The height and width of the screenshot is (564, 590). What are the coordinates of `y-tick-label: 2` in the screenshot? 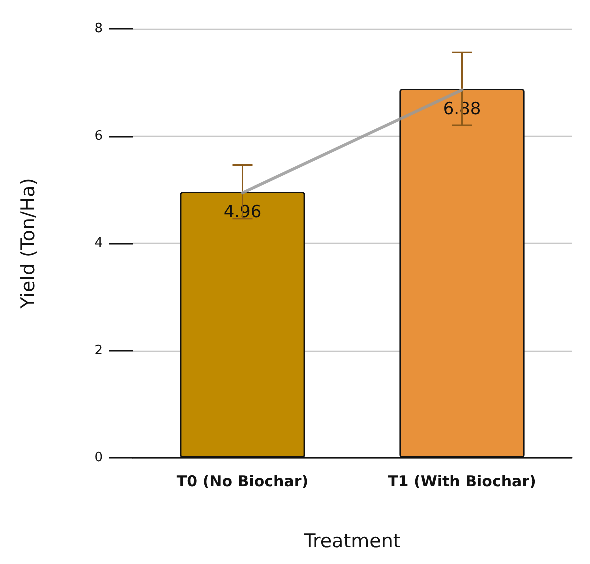 It's located at (98, 350).